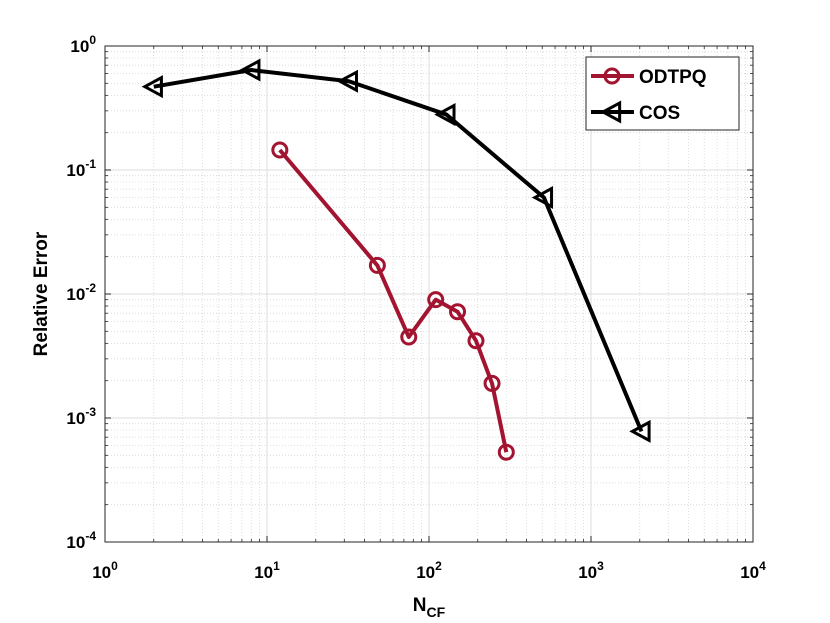 The height and width of the screenshot is (623, 830). I want to click on x-axis-title-main: N, so click(420, 605).